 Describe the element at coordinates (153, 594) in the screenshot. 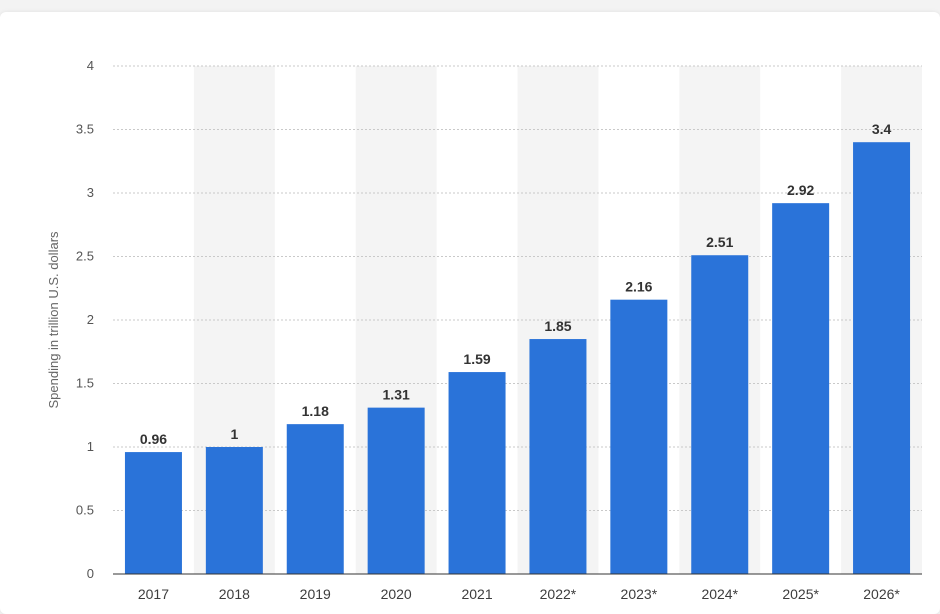

I see `x-tick-label: 2017` at that location.